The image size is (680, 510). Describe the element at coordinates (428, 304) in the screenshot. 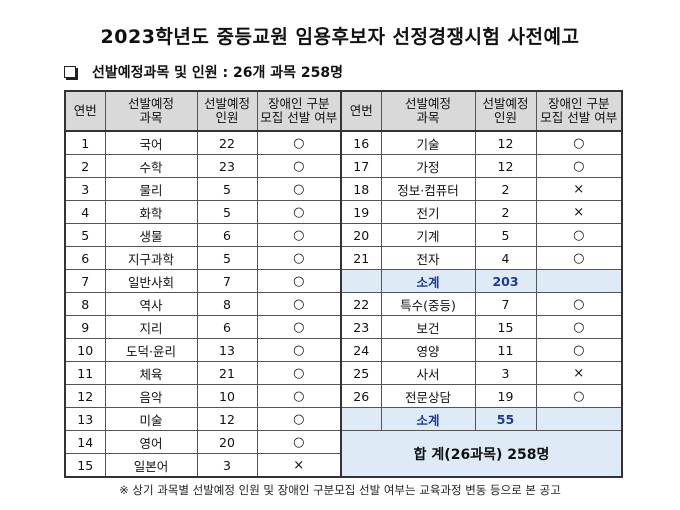

I see `cell-subject: 특수(중등)` at that location.